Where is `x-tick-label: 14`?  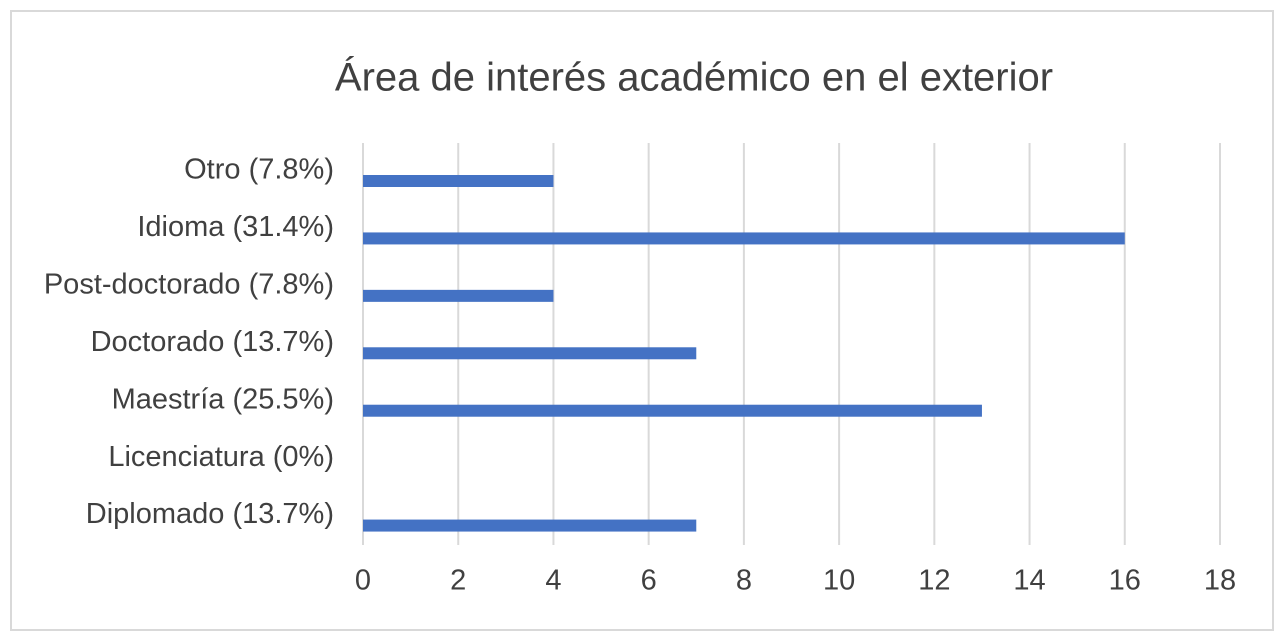
x-tick-label: 14 is located at coordinates (1029, 581).